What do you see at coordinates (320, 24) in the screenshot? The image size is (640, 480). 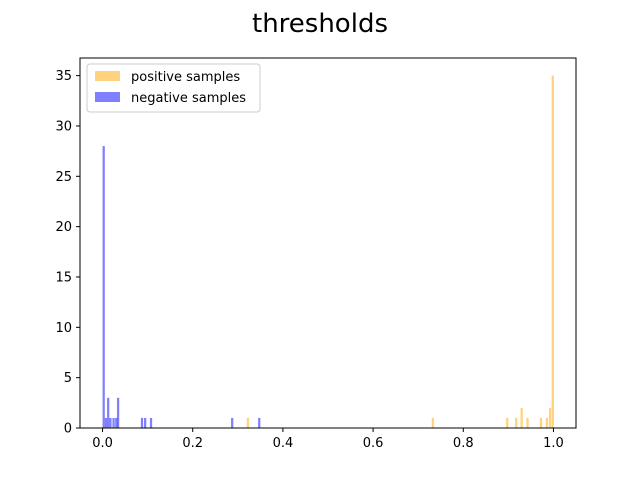 I see `chart-title: thresholds` at bounding box center [320, 24].